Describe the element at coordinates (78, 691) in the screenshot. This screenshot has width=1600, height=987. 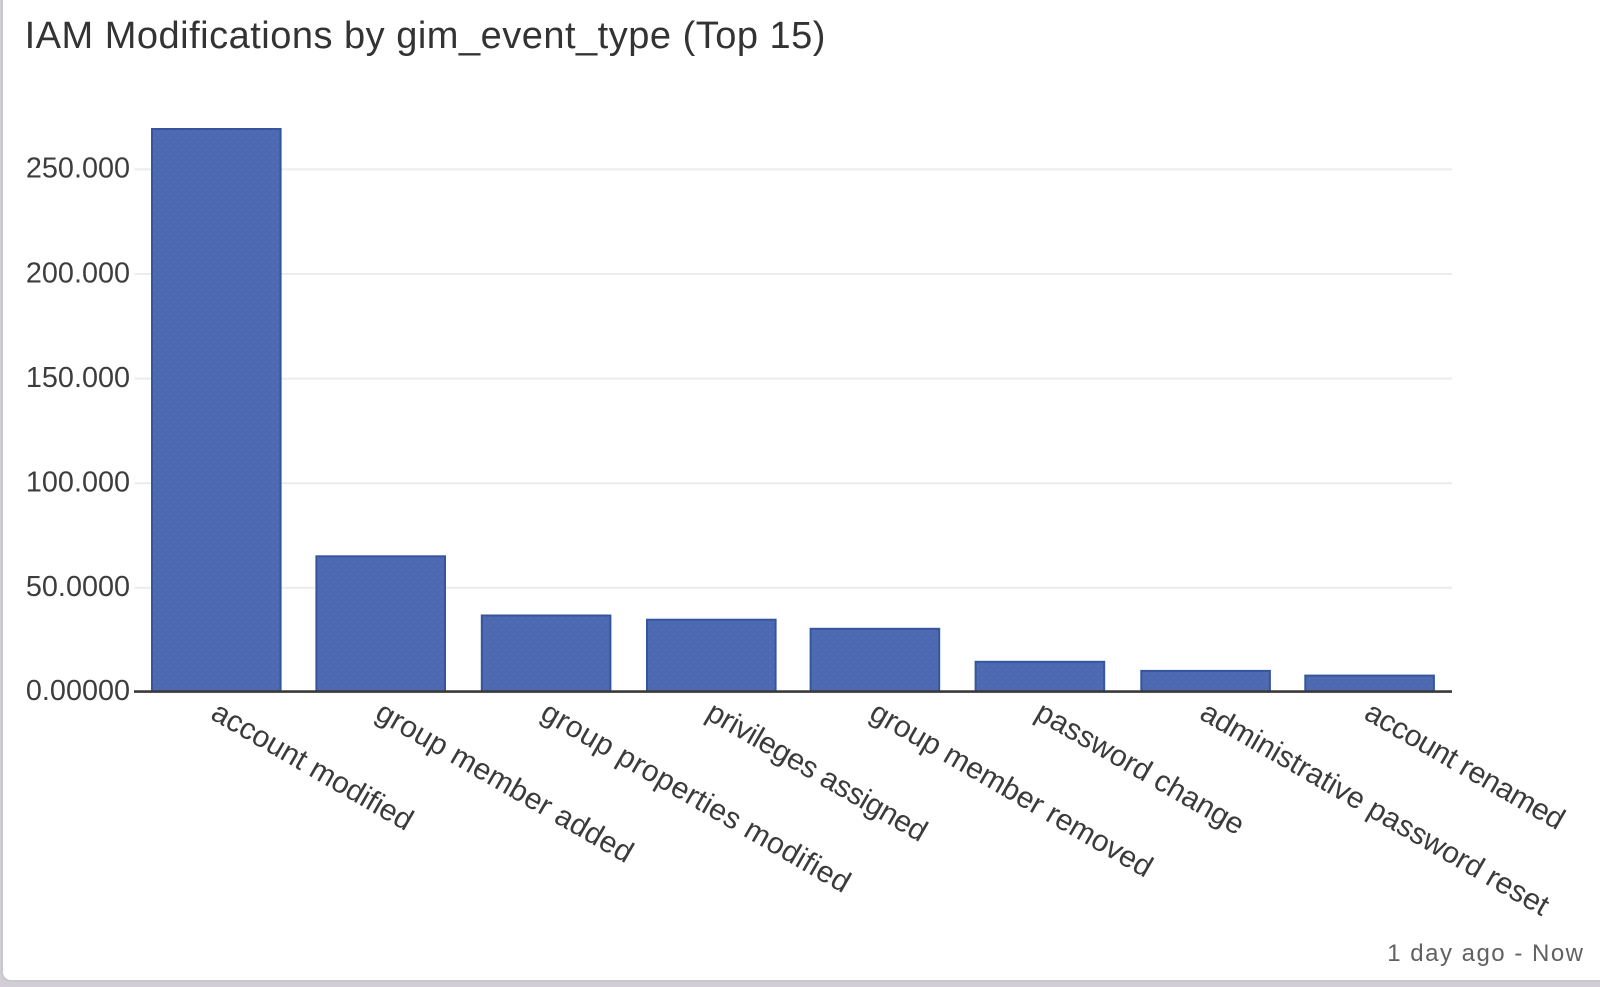
I see `svg-text: 0.00000` at that location.